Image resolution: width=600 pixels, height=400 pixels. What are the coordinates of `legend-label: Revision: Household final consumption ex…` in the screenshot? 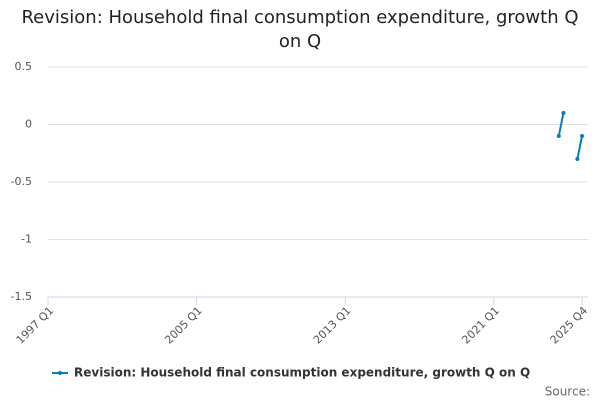 It's located at (302, 373).